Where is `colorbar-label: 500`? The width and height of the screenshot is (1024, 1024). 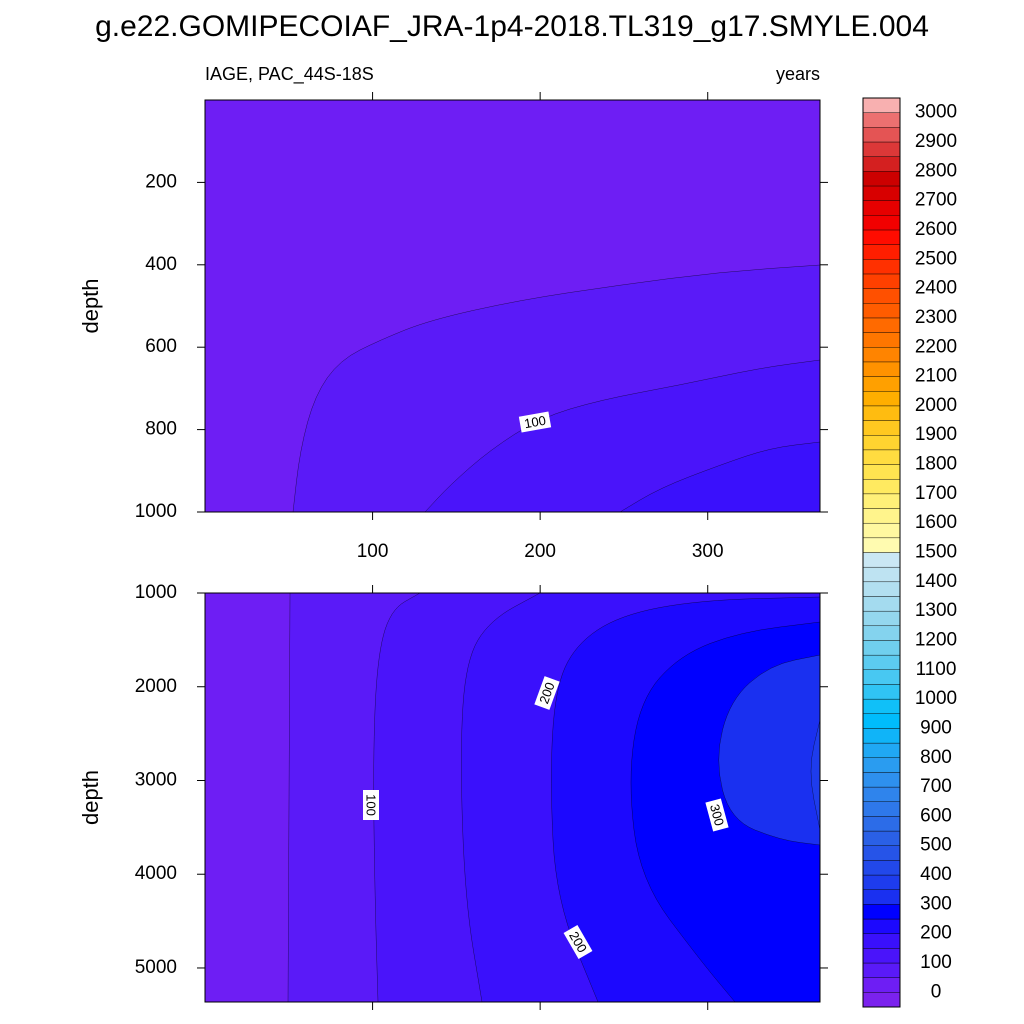 colorbar-label: 500 is located at coordinates (936, 845).